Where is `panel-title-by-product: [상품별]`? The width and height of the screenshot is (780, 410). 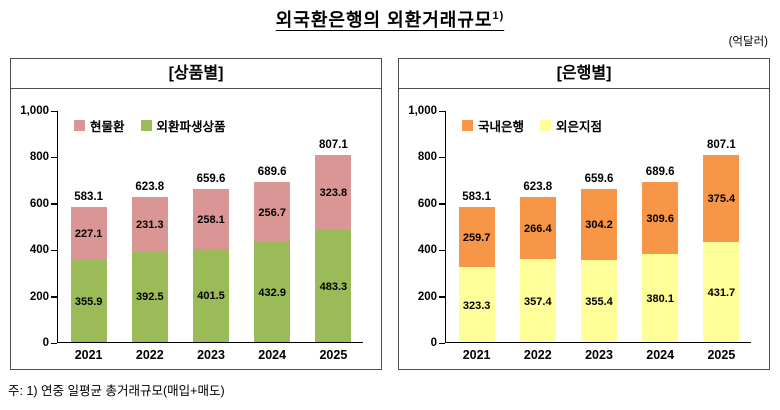
panel-title-by-product: [상품별] is located at coordinates (196, 74).